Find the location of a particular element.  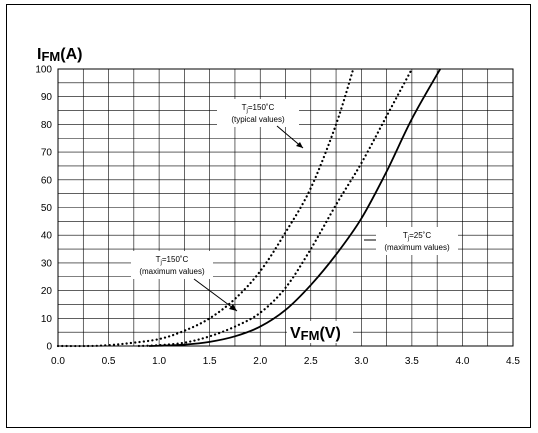

annotation-tj150-typical-arrowhead is located at coordinates (299, 145).